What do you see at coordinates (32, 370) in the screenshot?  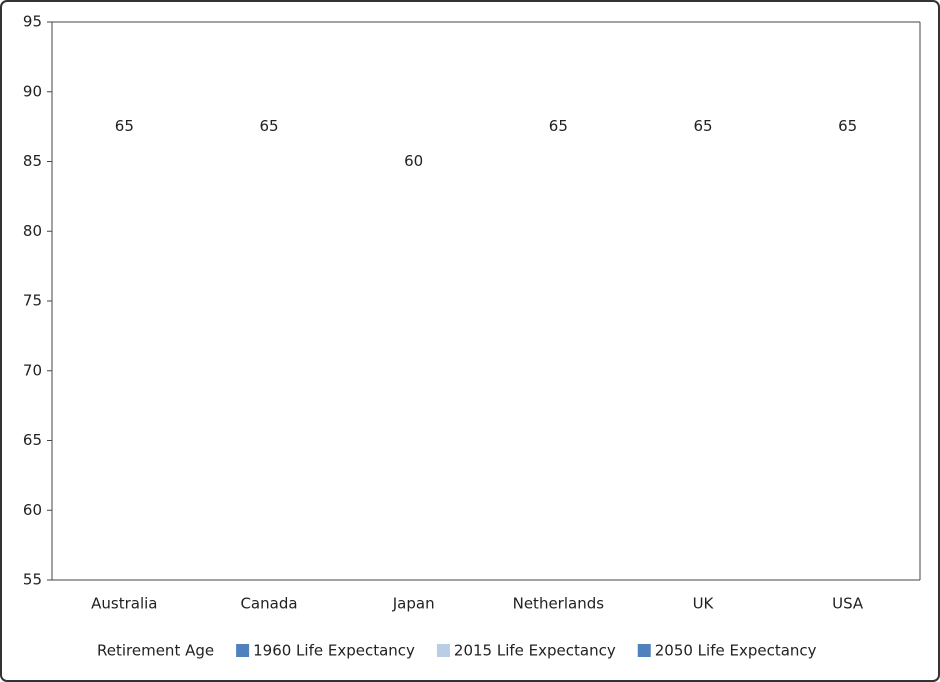 I see `y-tick-label: 70` at bounding box center [32, 370].